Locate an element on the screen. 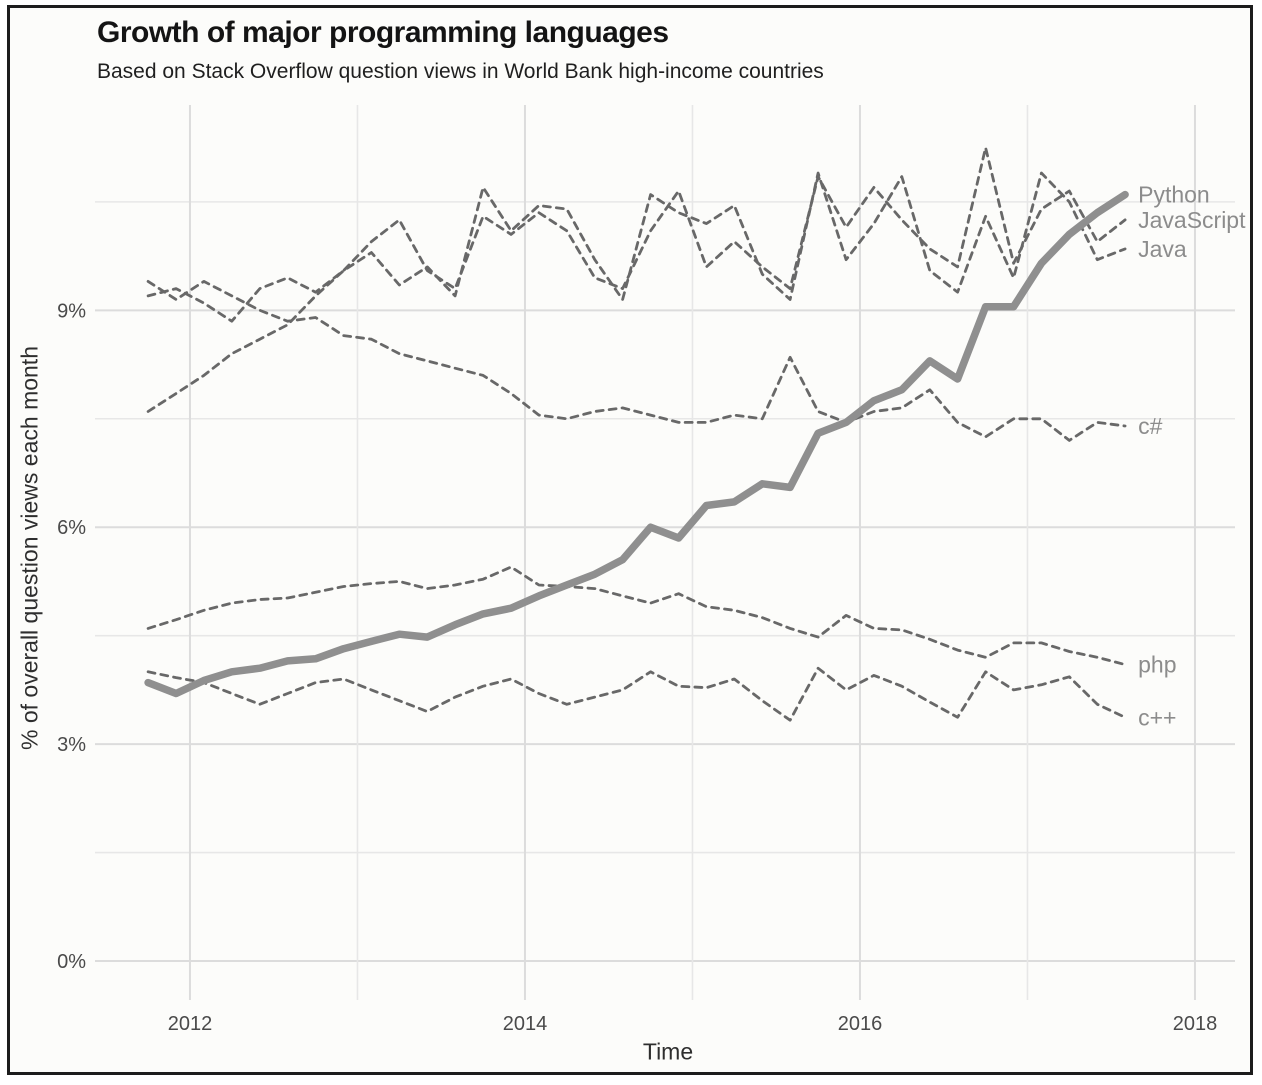 The image size is (1262, 1085). x-tick-label: 2016 is located at coordinates (860, 1024).